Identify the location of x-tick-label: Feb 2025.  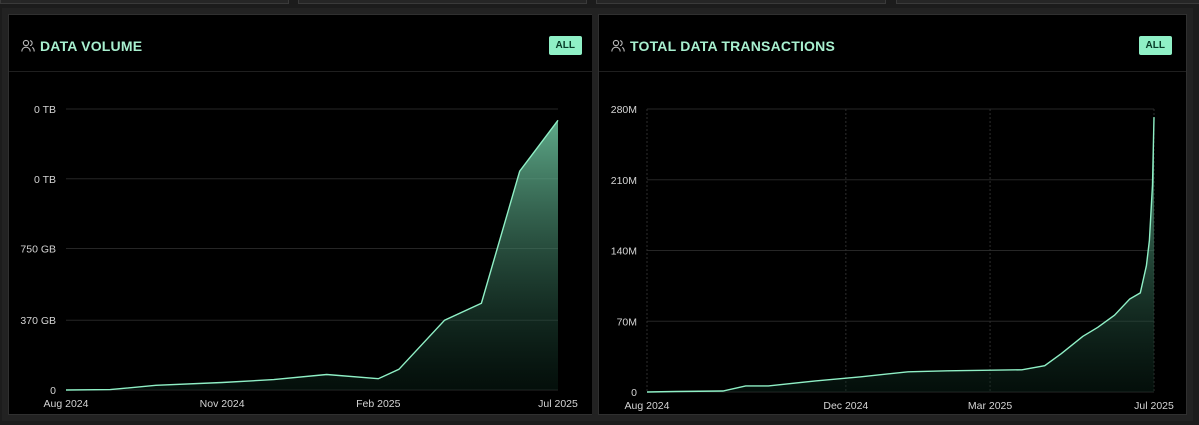
(378, 404).